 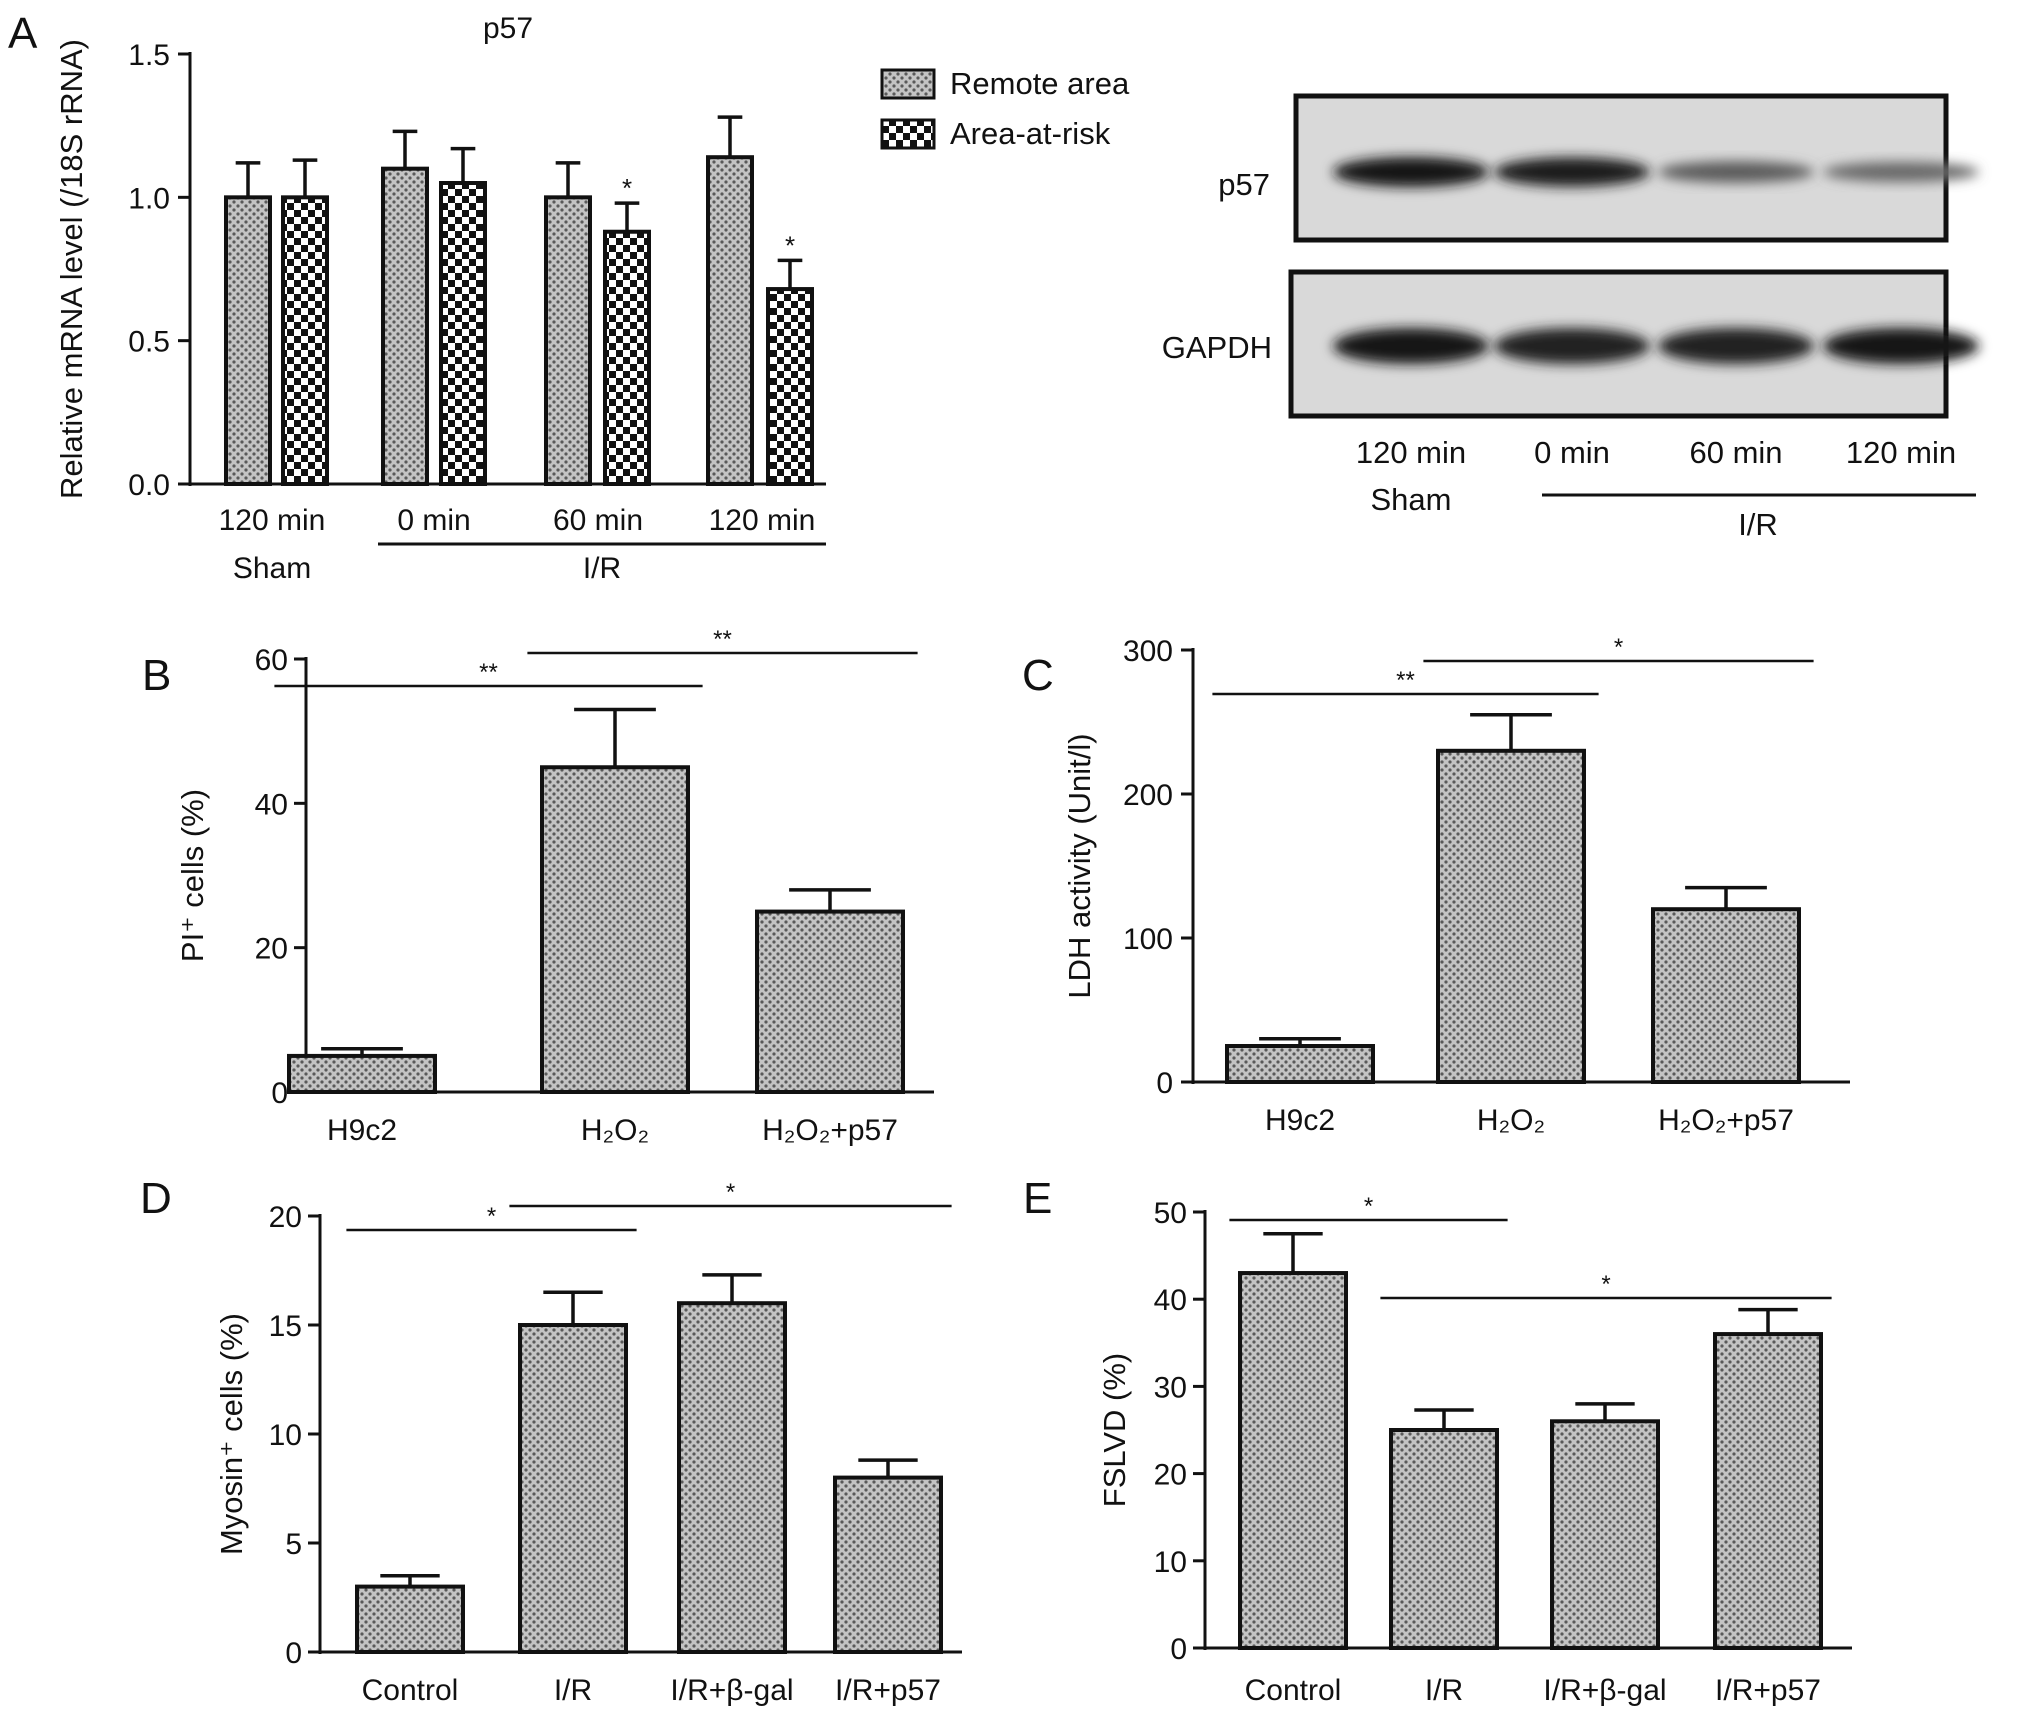 What do you see at coordinates (1148, 795) in the screenshot?
I see `chart-c-y-tick-label-2: 200` at bounding box center [1148, 795].